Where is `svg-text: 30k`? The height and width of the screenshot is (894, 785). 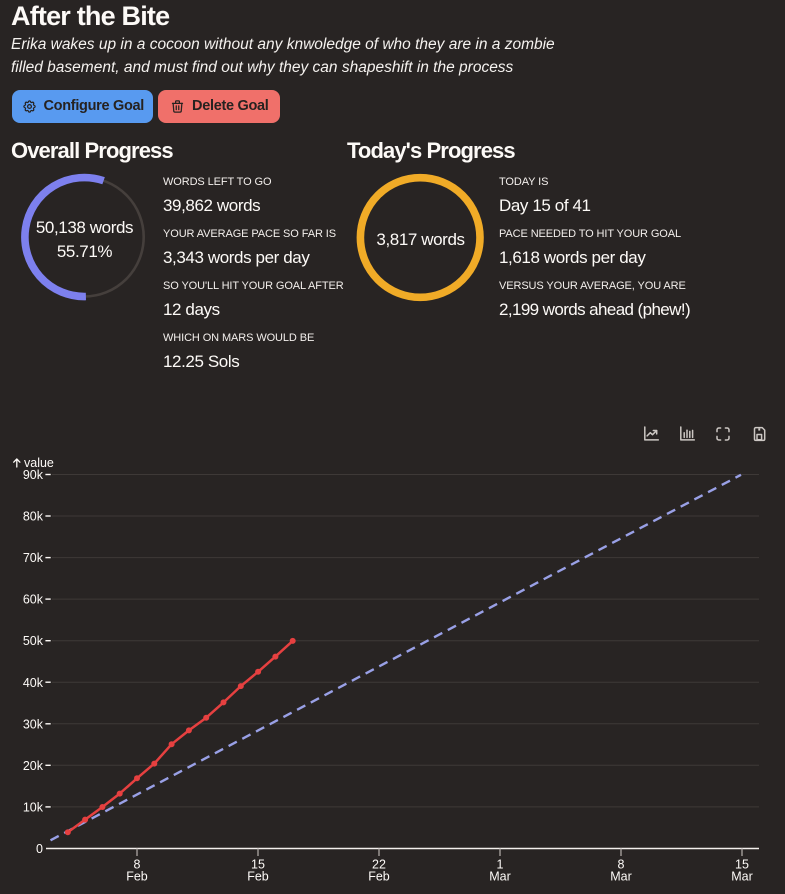
svg-text: 30k is located at coordinates (33, 724).